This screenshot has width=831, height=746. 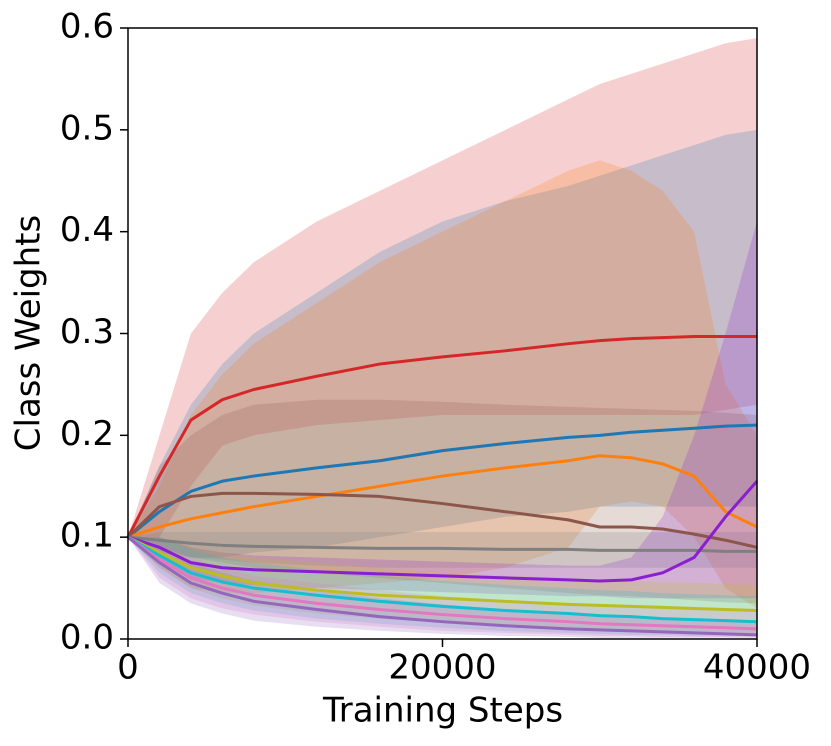 I want to click on y-axis-label: Class Weights, so click(x=29, y=333).